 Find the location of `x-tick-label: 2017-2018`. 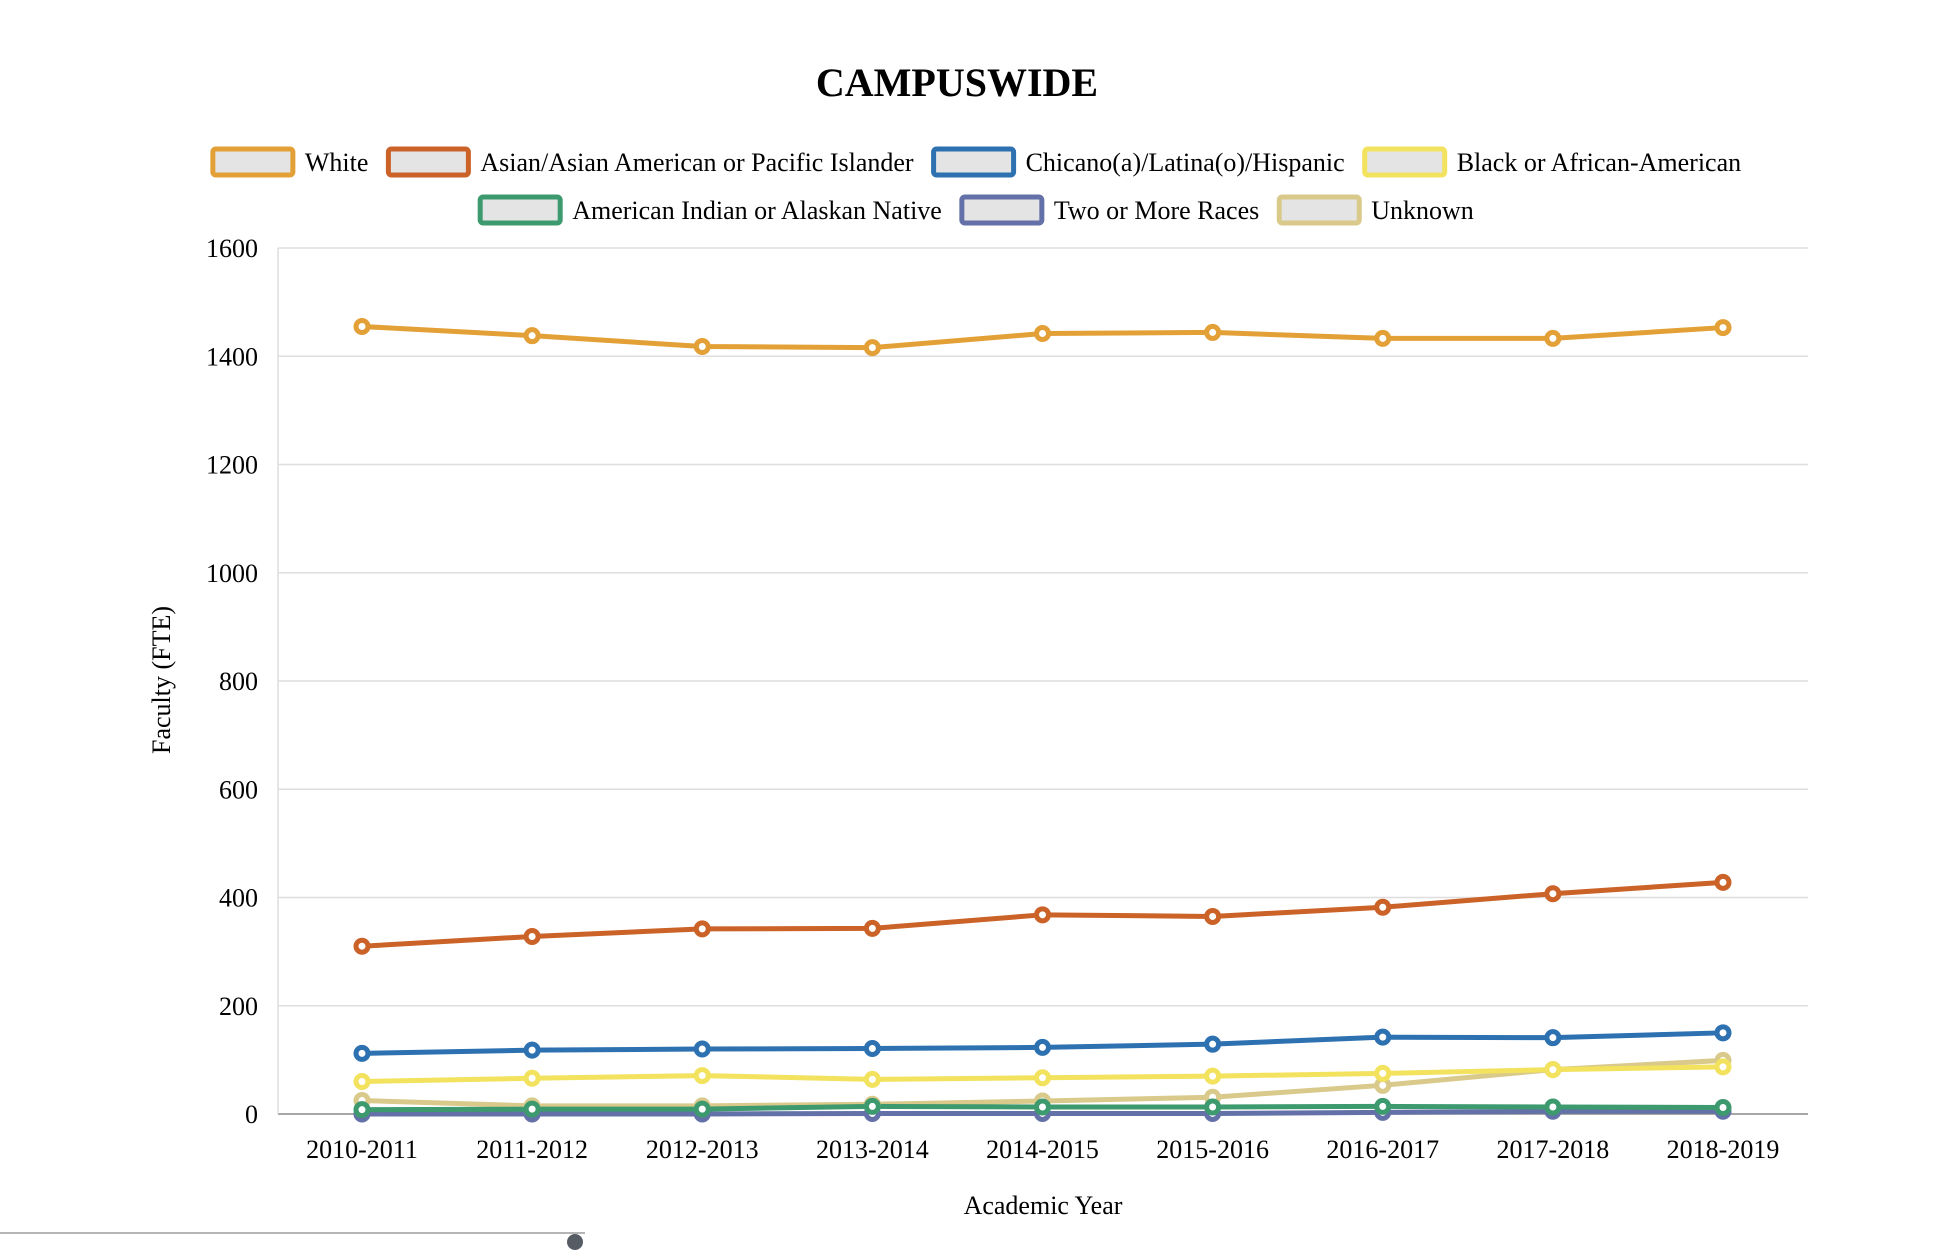

x-tick-label: 2017-2018 is located at coordinates (1553, 1149).